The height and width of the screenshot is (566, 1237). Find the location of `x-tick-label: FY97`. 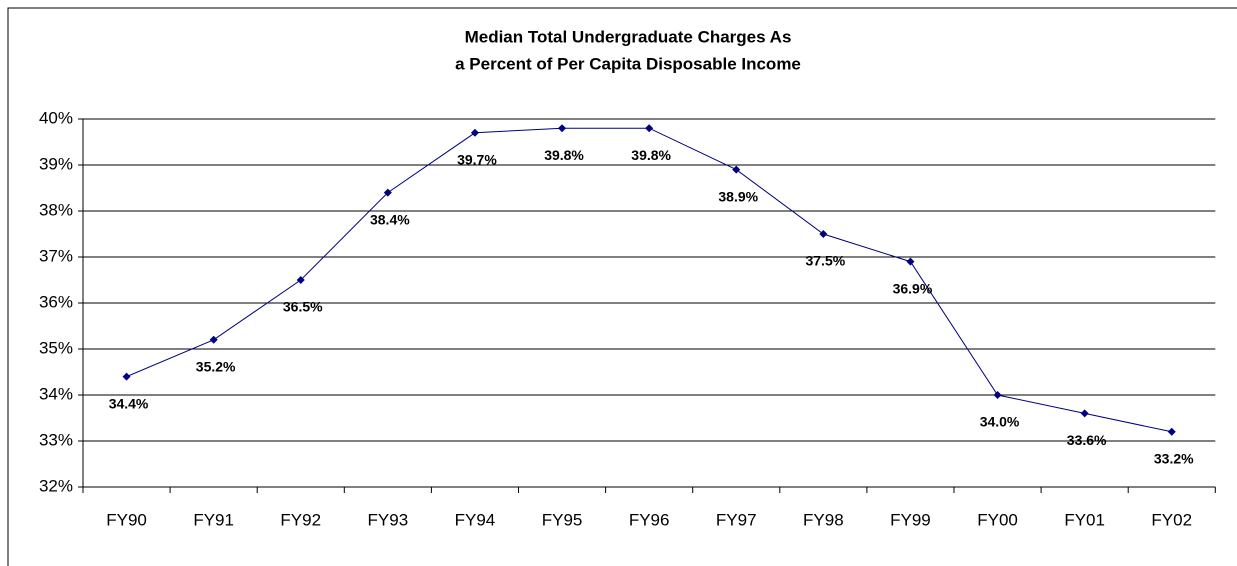

x-tick-label: FY97 is located at coordinates (736, 519).